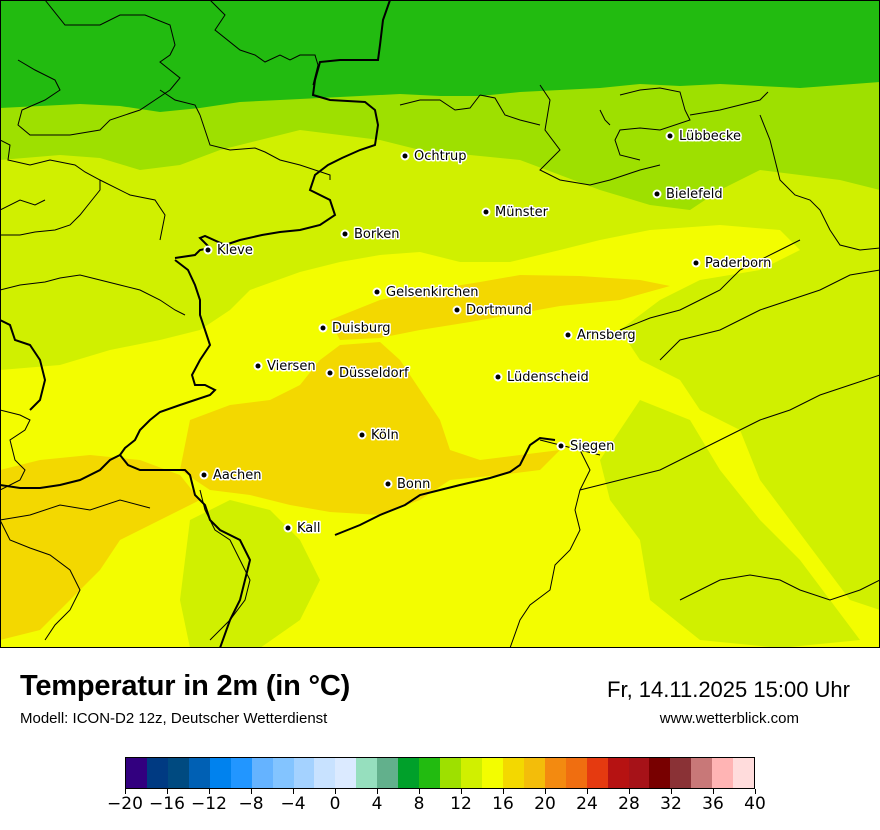  Describe the element at coordinates (548, 377) in the screenshot. I see `city-label: Lüdenscheid` at that location.